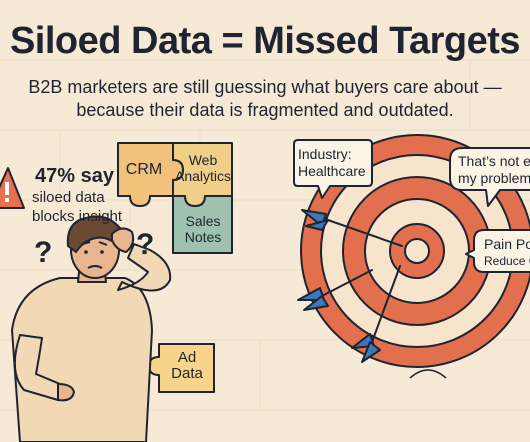 The height and width of the screenshot is (442, 530). What do you see at coordinates (12, 188) in the screenshot?
I see `warning-icon` at bounding box center [12, 188].